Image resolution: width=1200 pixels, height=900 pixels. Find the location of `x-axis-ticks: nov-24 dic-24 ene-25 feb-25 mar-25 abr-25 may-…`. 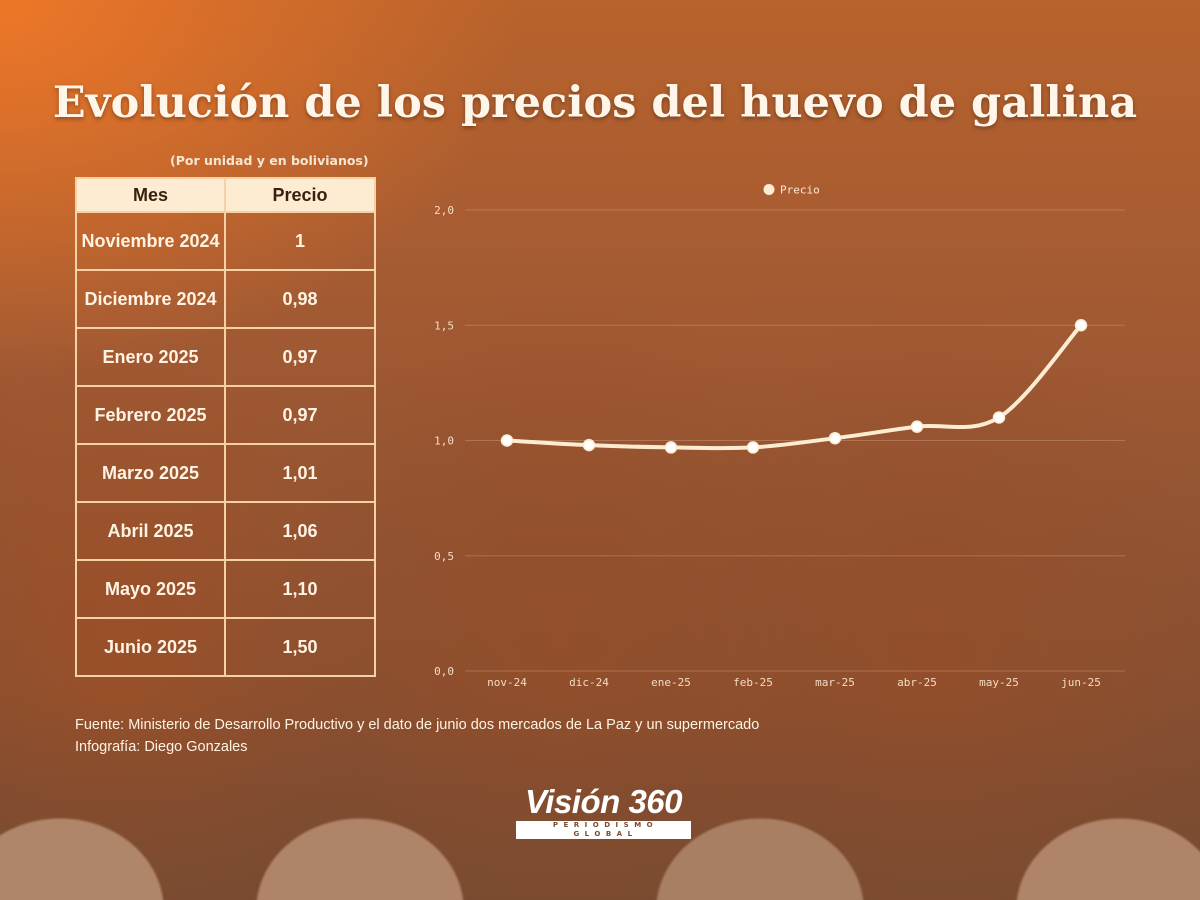

x-axis-ticks: nov-24 dic-24 ene-25 feb-25 mar-25 abr-25 may-… is located at coordinates (794, 682).